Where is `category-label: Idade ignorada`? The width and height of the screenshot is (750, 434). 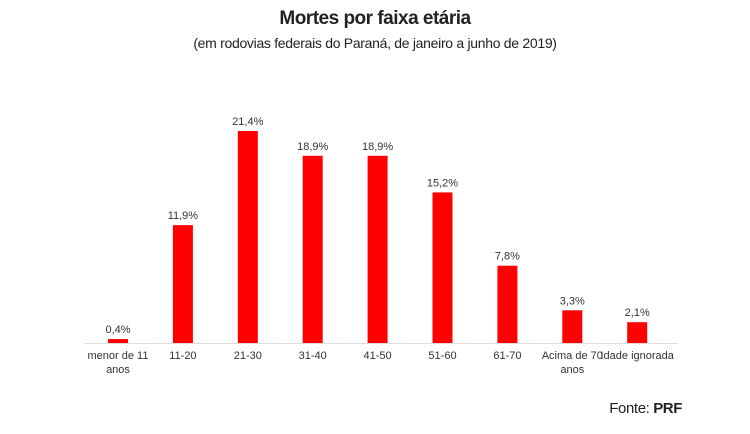
category-label: Idade ignorada is located at coordinates (637, 356).